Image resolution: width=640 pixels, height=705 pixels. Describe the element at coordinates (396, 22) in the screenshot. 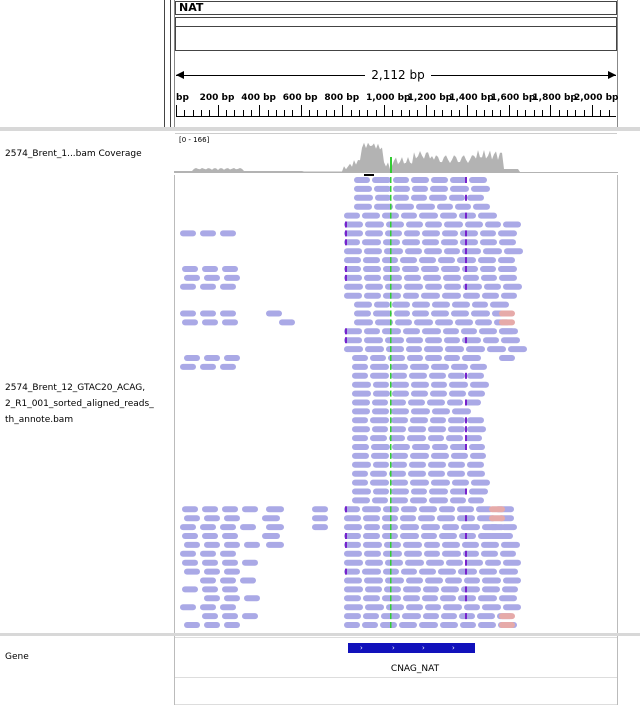

I see `chromosome-ideogram` at that location.